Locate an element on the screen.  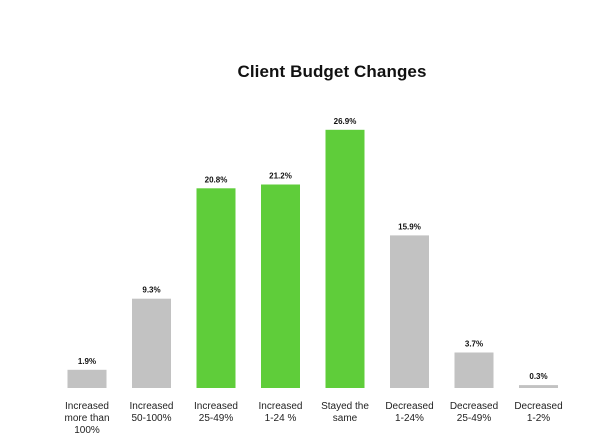
chart-title: Client Budget Changes is located at coordinates (332, 71).